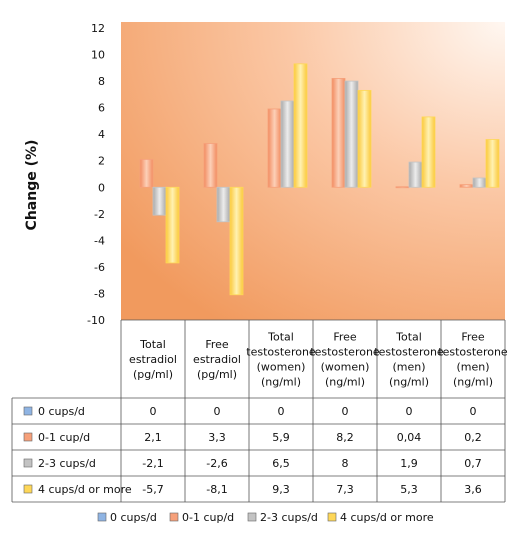 Image resolution: width=525 pixels, height=543 pixels. What do you see at coordinates (281, 437) in the screenshot?
I see `data-label: 5,9` at bounding box center [281, 437].